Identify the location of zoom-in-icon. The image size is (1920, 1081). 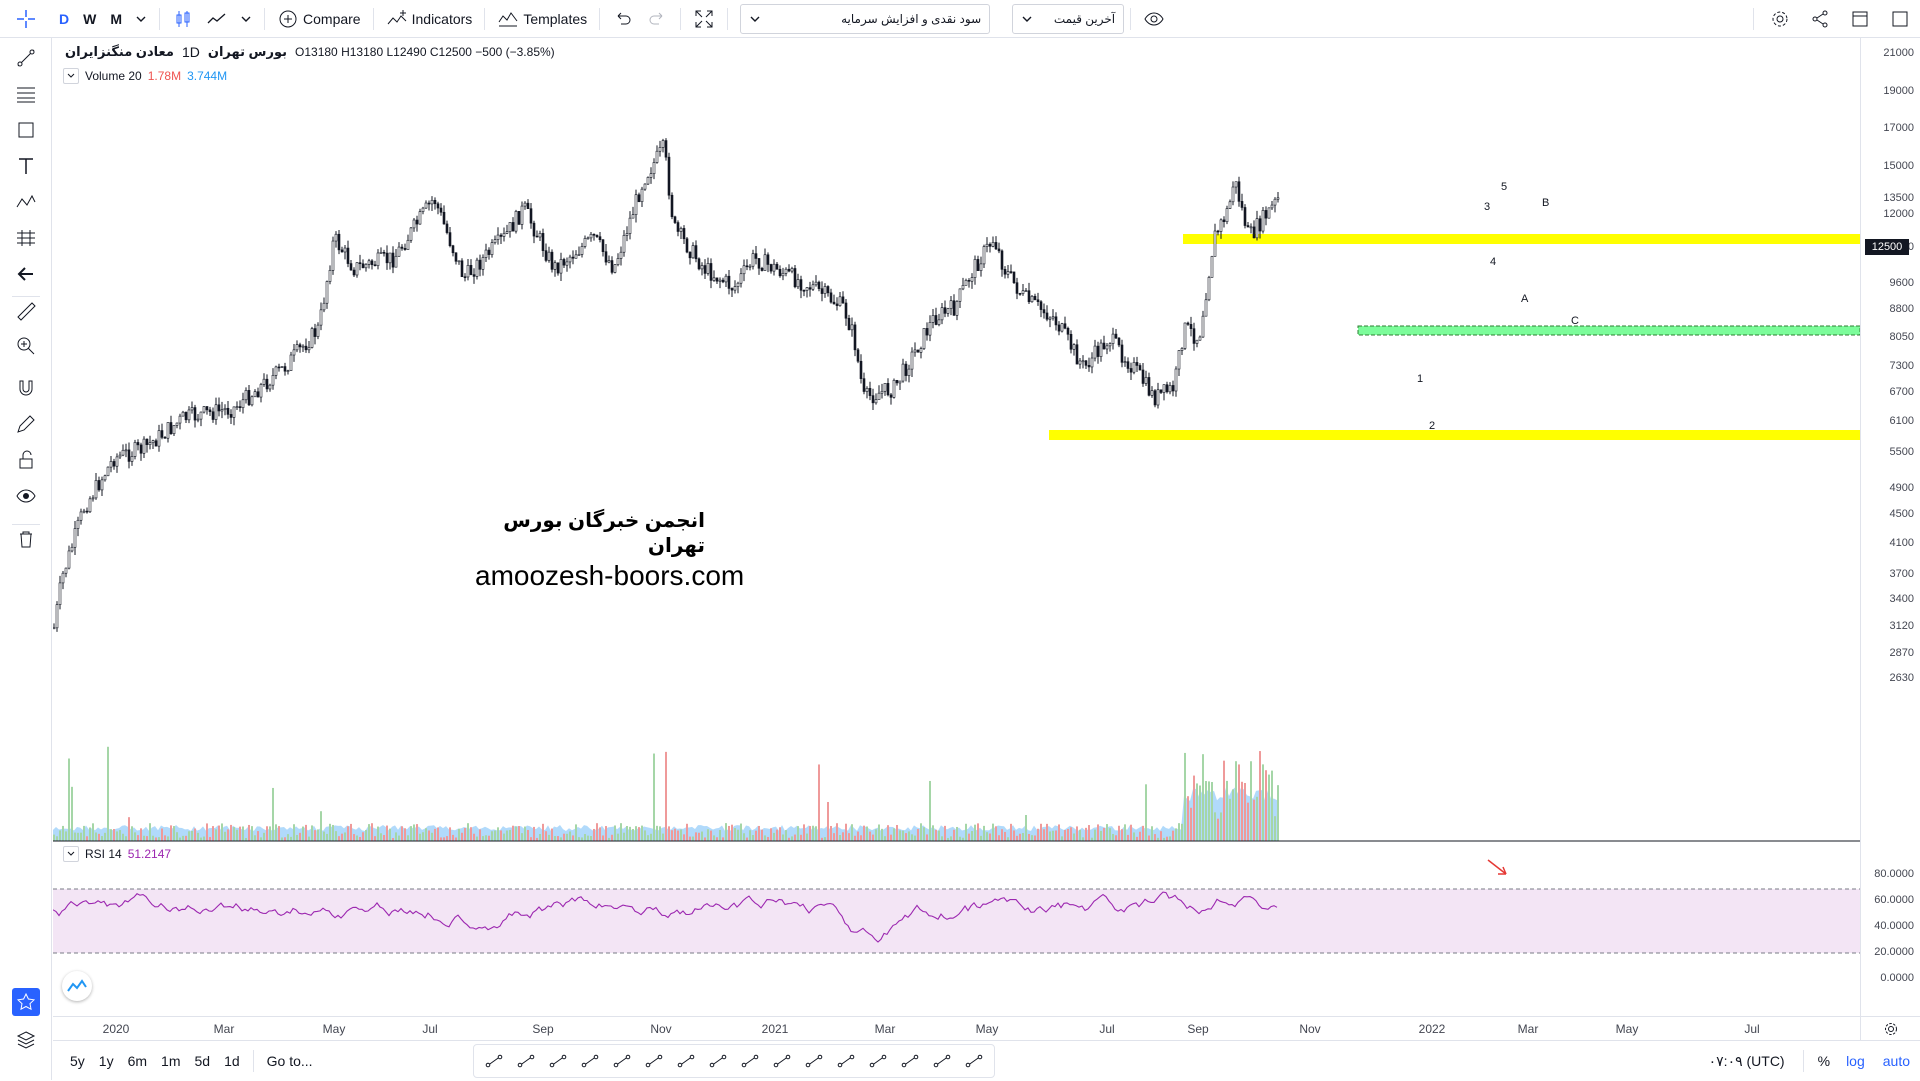
(26, 346).